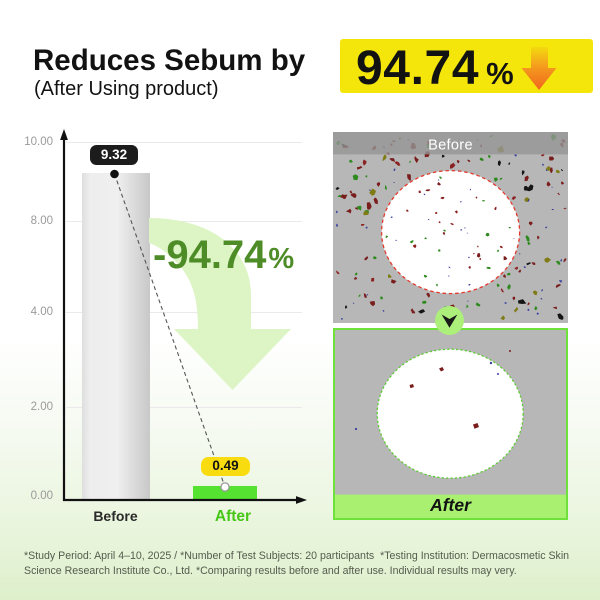 Image resolution: width=600 pixels, height=600 pixels. Describe the element at coordinates (450, 505) in the screenshot. I see `svg-text: After` at that location.